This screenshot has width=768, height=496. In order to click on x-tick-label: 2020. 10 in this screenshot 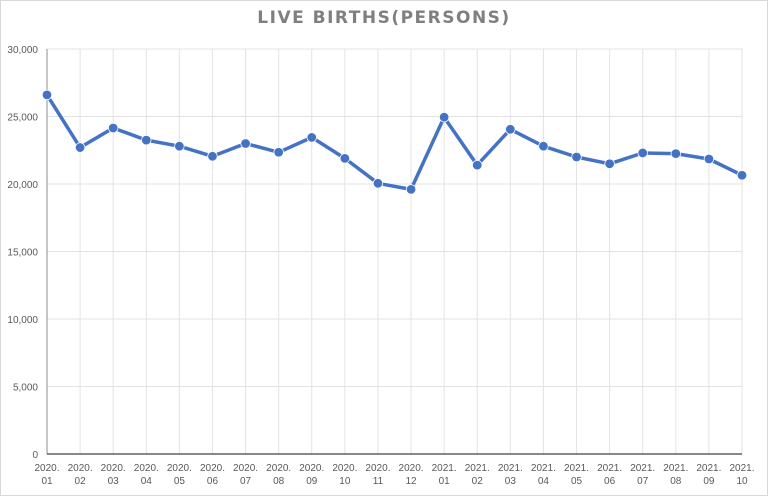, I will do `click(344, 475)`.